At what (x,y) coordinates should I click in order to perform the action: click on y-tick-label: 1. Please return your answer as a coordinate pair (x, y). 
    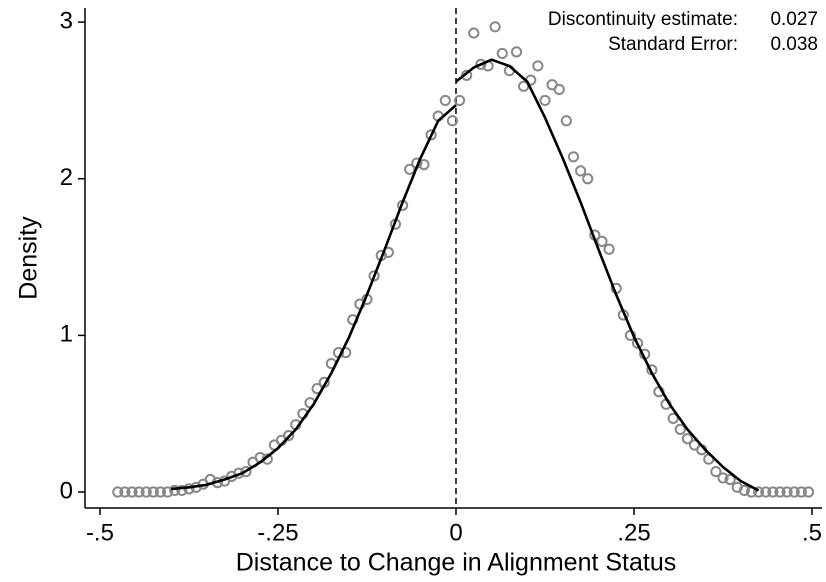
    Looking at the image, I should click on (66, 334).